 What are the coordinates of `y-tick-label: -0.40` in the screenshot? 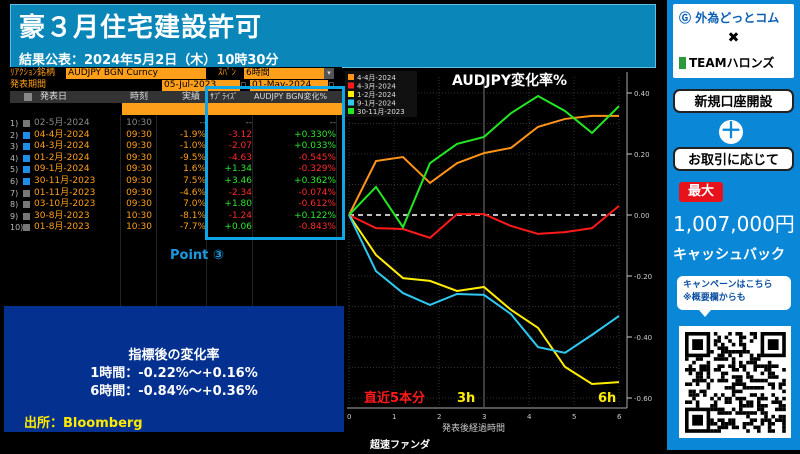 It's located at (643, 338).